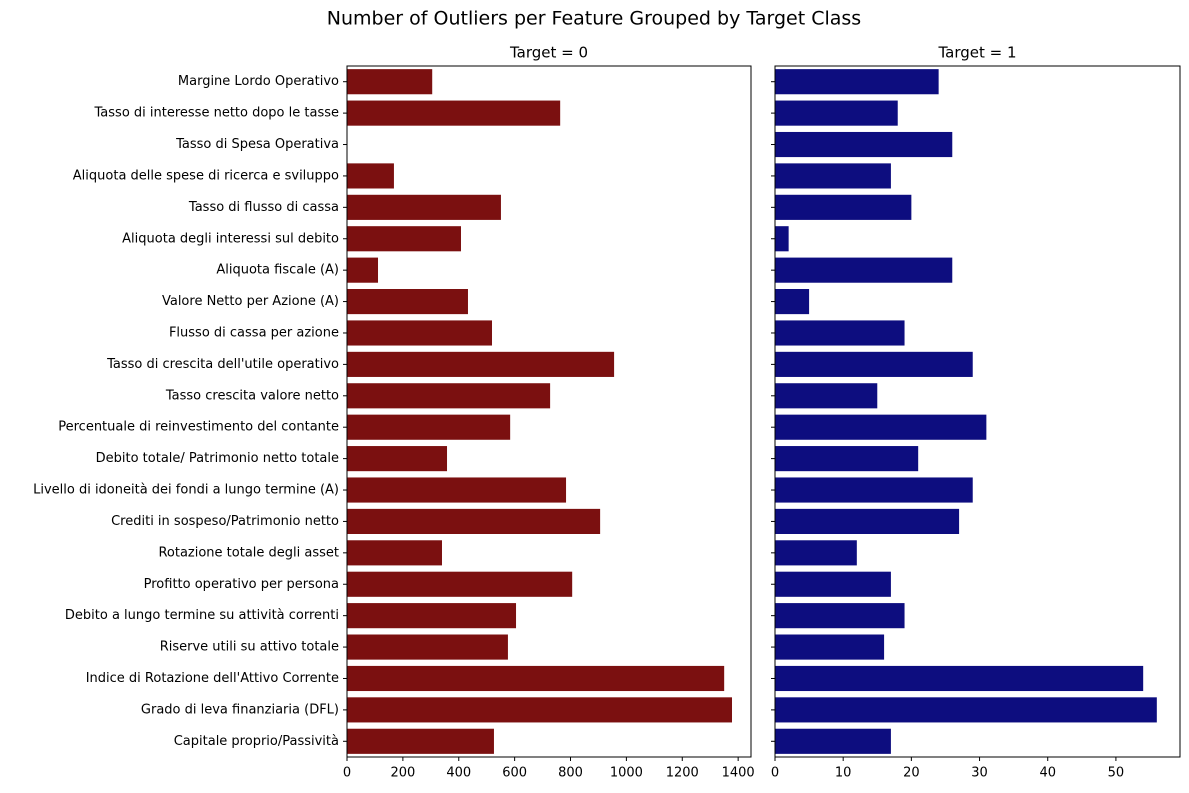 This screenshot has width=1189, height=793. Describe the element at coordinates (248, 552) in the screenshot. I see `y-tick-label: Rotazione totale degli asset` at that location.